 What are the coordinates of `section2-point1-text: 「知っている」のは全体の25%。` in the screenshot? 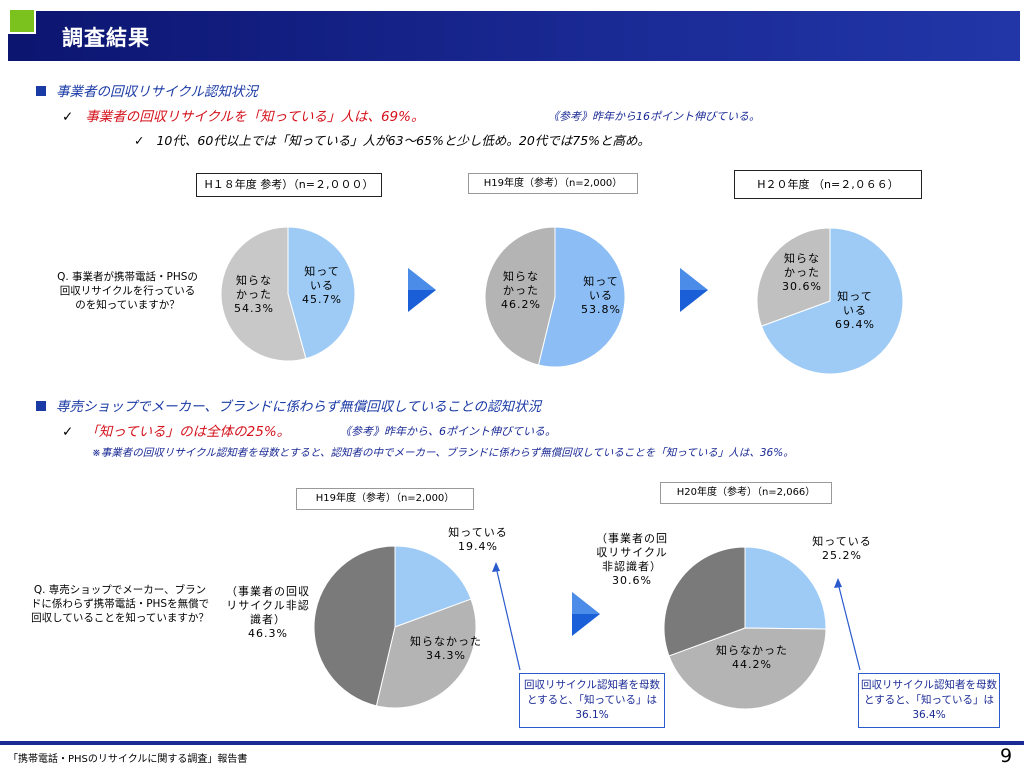 It's located at (188, 432).